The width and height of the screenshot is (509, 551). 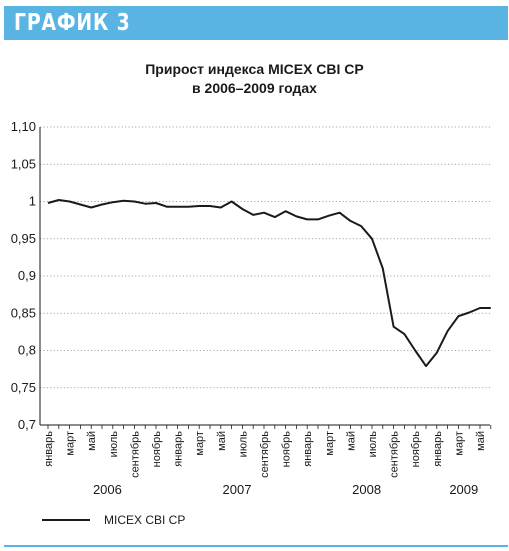 What do you see at coordinates (254, 88) in the screenshot?
I see `chart-title-line-2: в 2006–2009 годах` at bounding box center [254, 88].